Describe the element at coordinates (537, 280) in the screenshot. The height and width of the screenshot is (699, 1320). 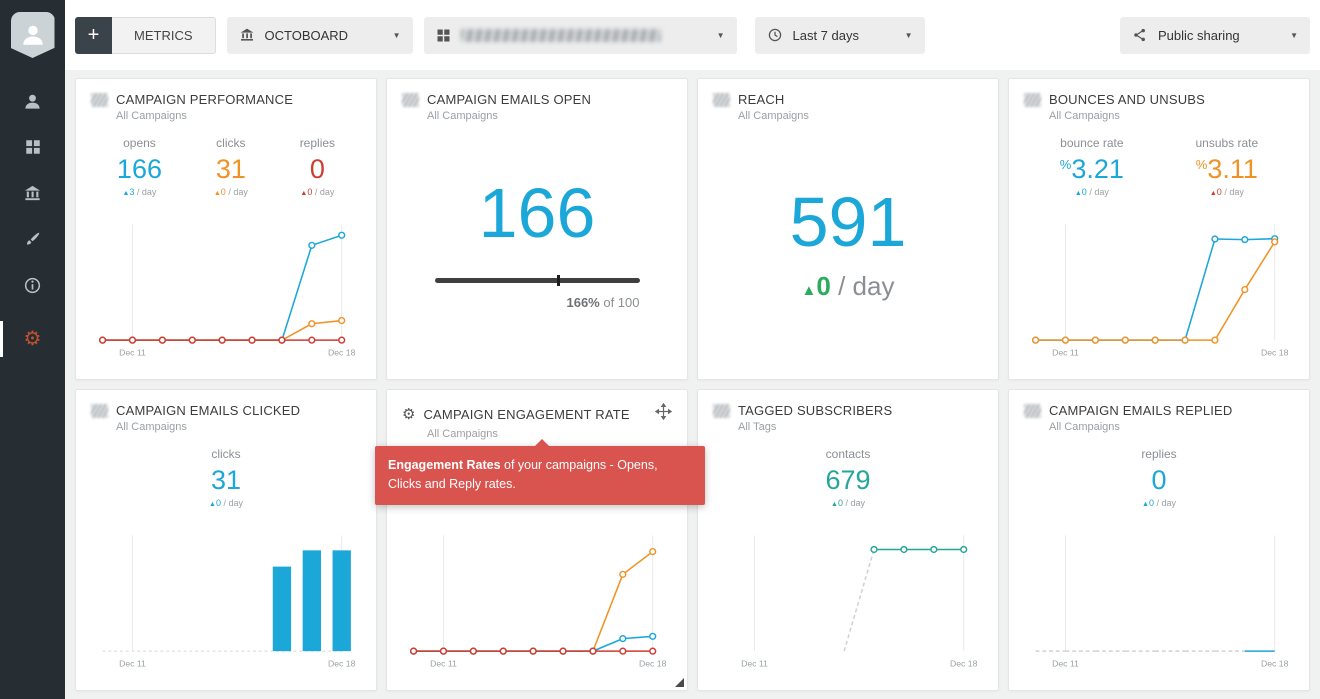
I see `goal-progress-bar` at that location.